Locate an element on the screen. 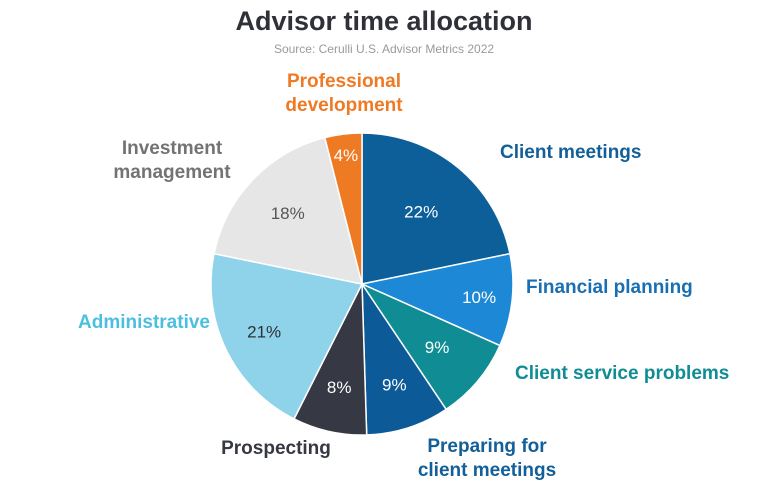  slice-category-label: Professional development is located at coordinates (344, 93).